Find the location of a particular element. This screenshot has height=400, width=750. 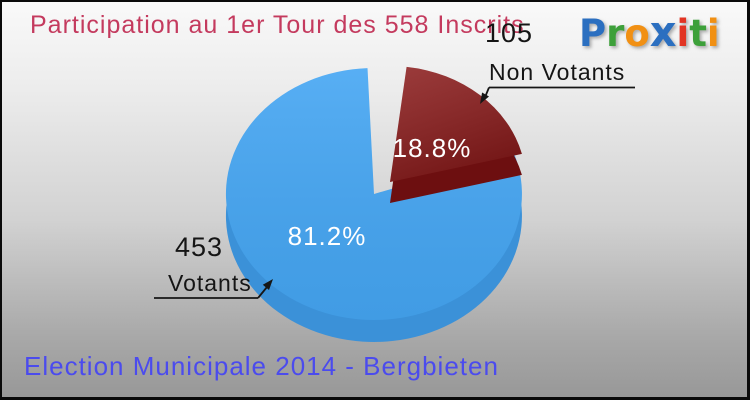

logo-letter: r is located at coordinates (615, 33).